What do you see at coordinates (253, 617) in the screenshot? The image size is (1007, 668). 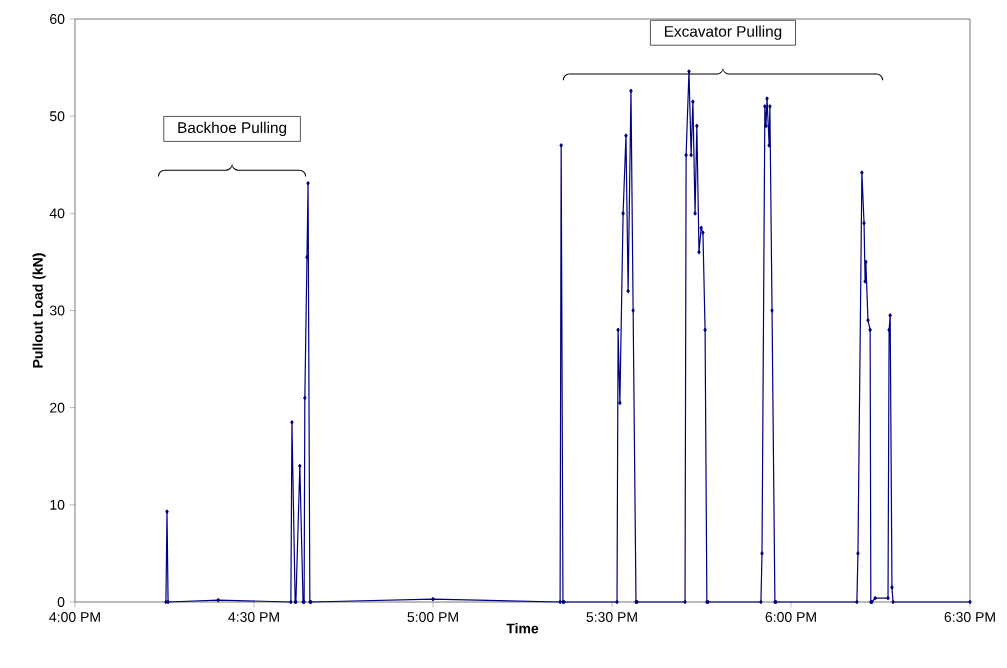 I see `x-tick-label: 4:30 PM` at bounding box center [253, 617].